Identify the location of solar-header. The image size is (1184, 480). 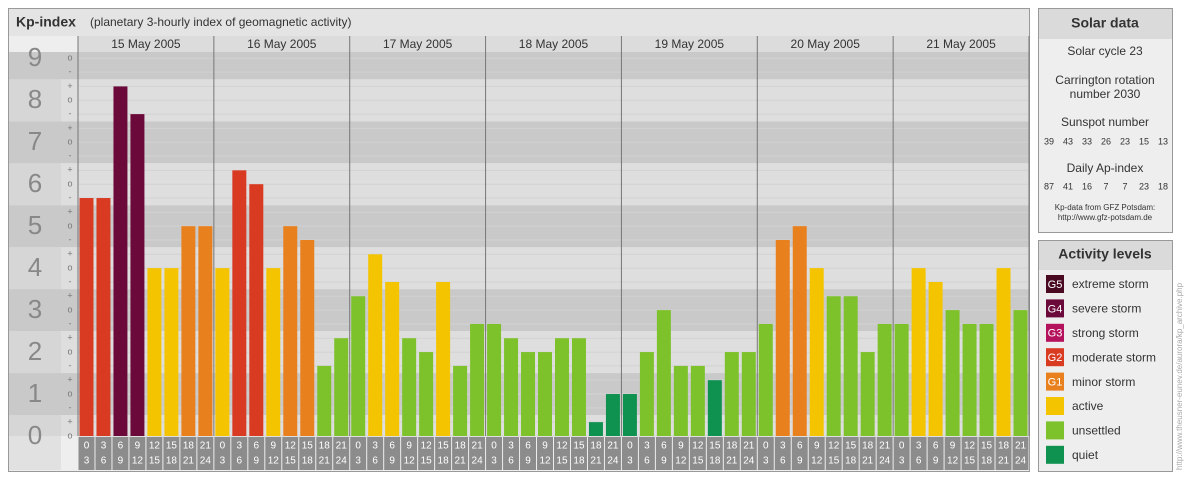
(1105, 24).